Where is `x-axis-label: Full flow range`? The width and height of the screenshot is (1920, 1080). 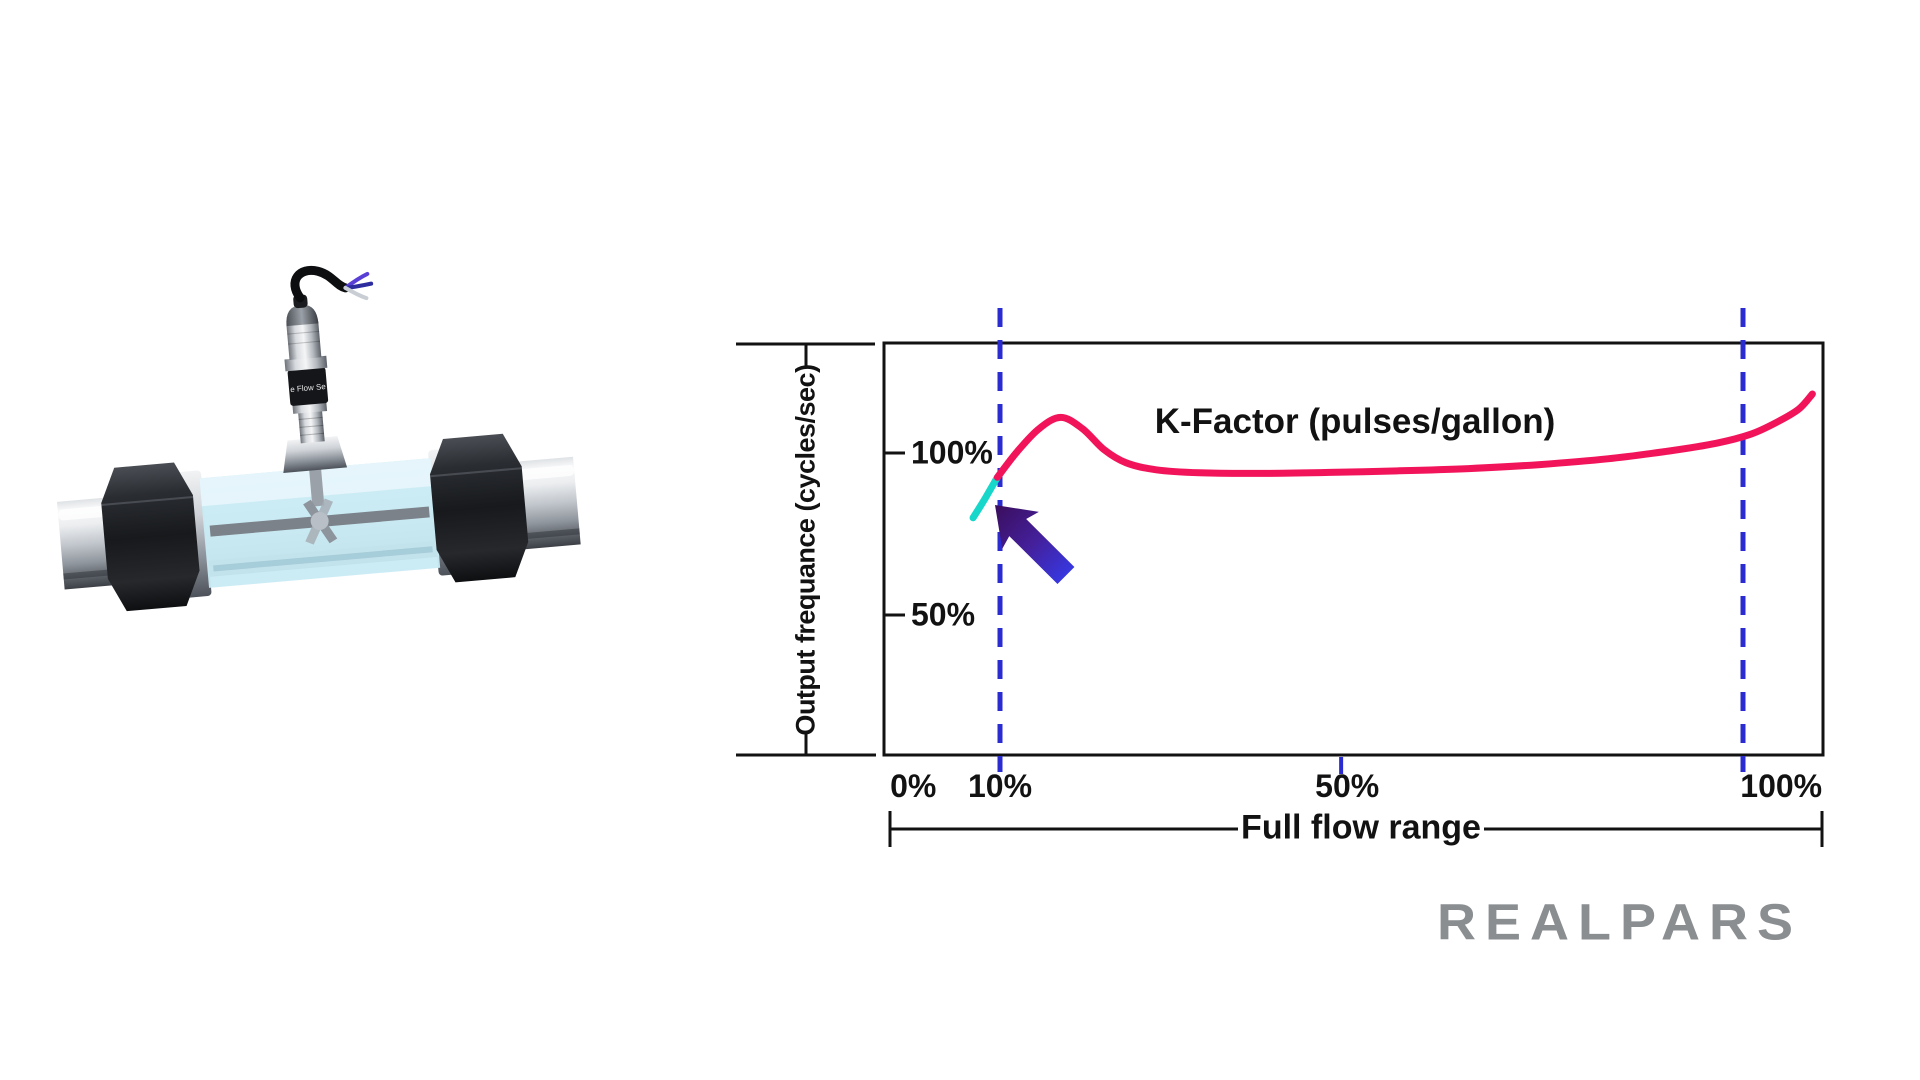 x-axis-label: Full flow range is located at coordinates (1361, 827).